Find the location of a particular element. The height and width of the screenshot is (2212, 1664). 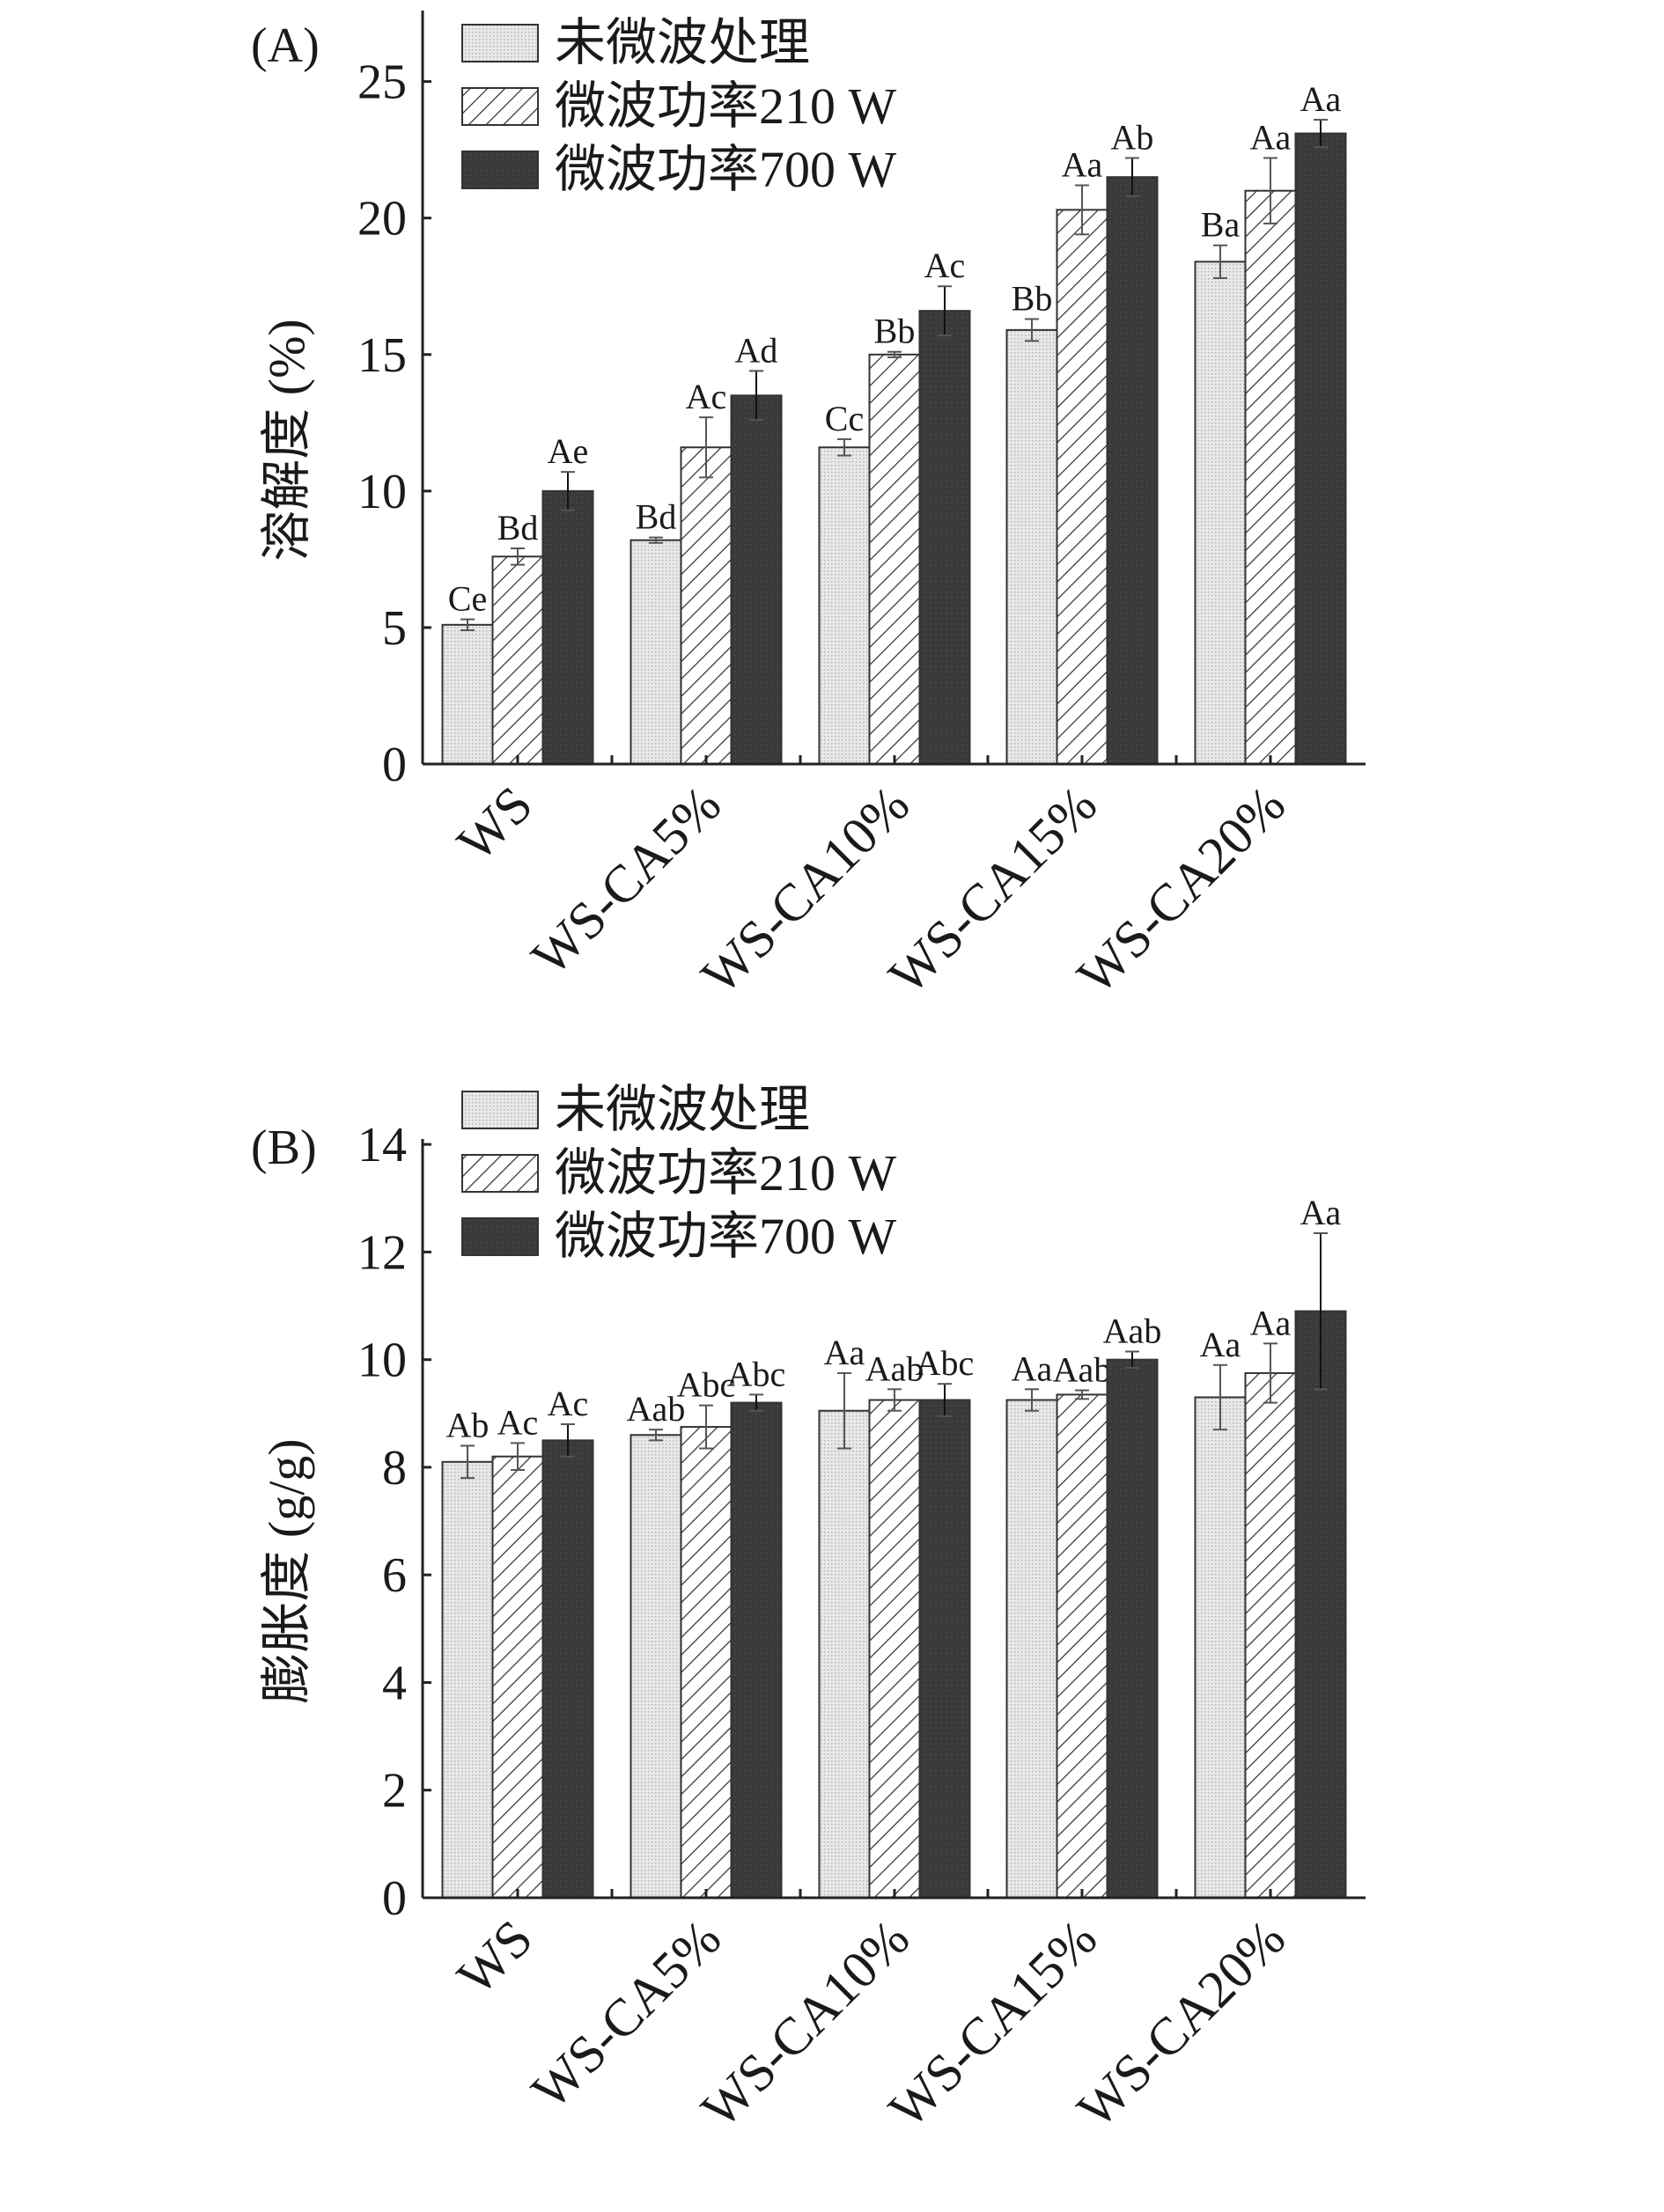

y-tick-label: 6 is located at coordinates (395, 1576).